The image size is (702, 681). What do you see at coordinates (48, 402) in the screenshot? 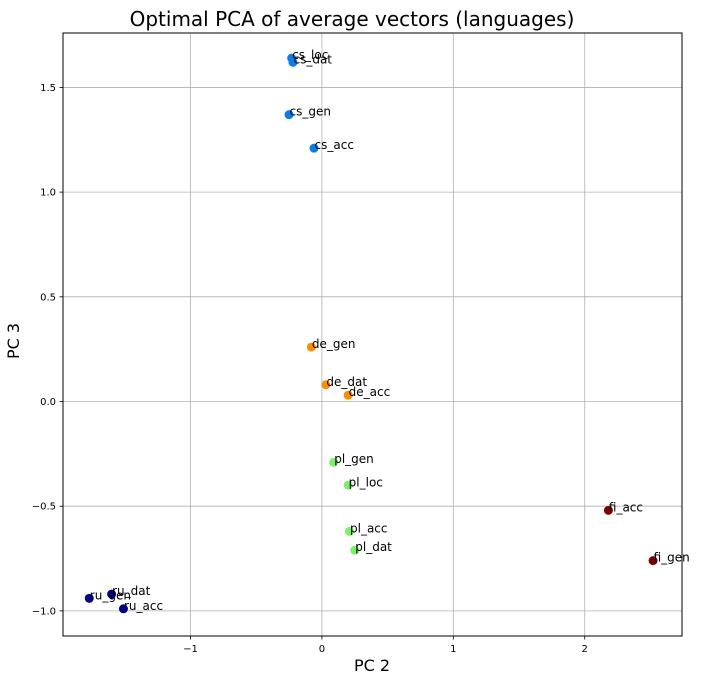
I see `y-tick-label: 0.0` at bounding box center [48, 402].